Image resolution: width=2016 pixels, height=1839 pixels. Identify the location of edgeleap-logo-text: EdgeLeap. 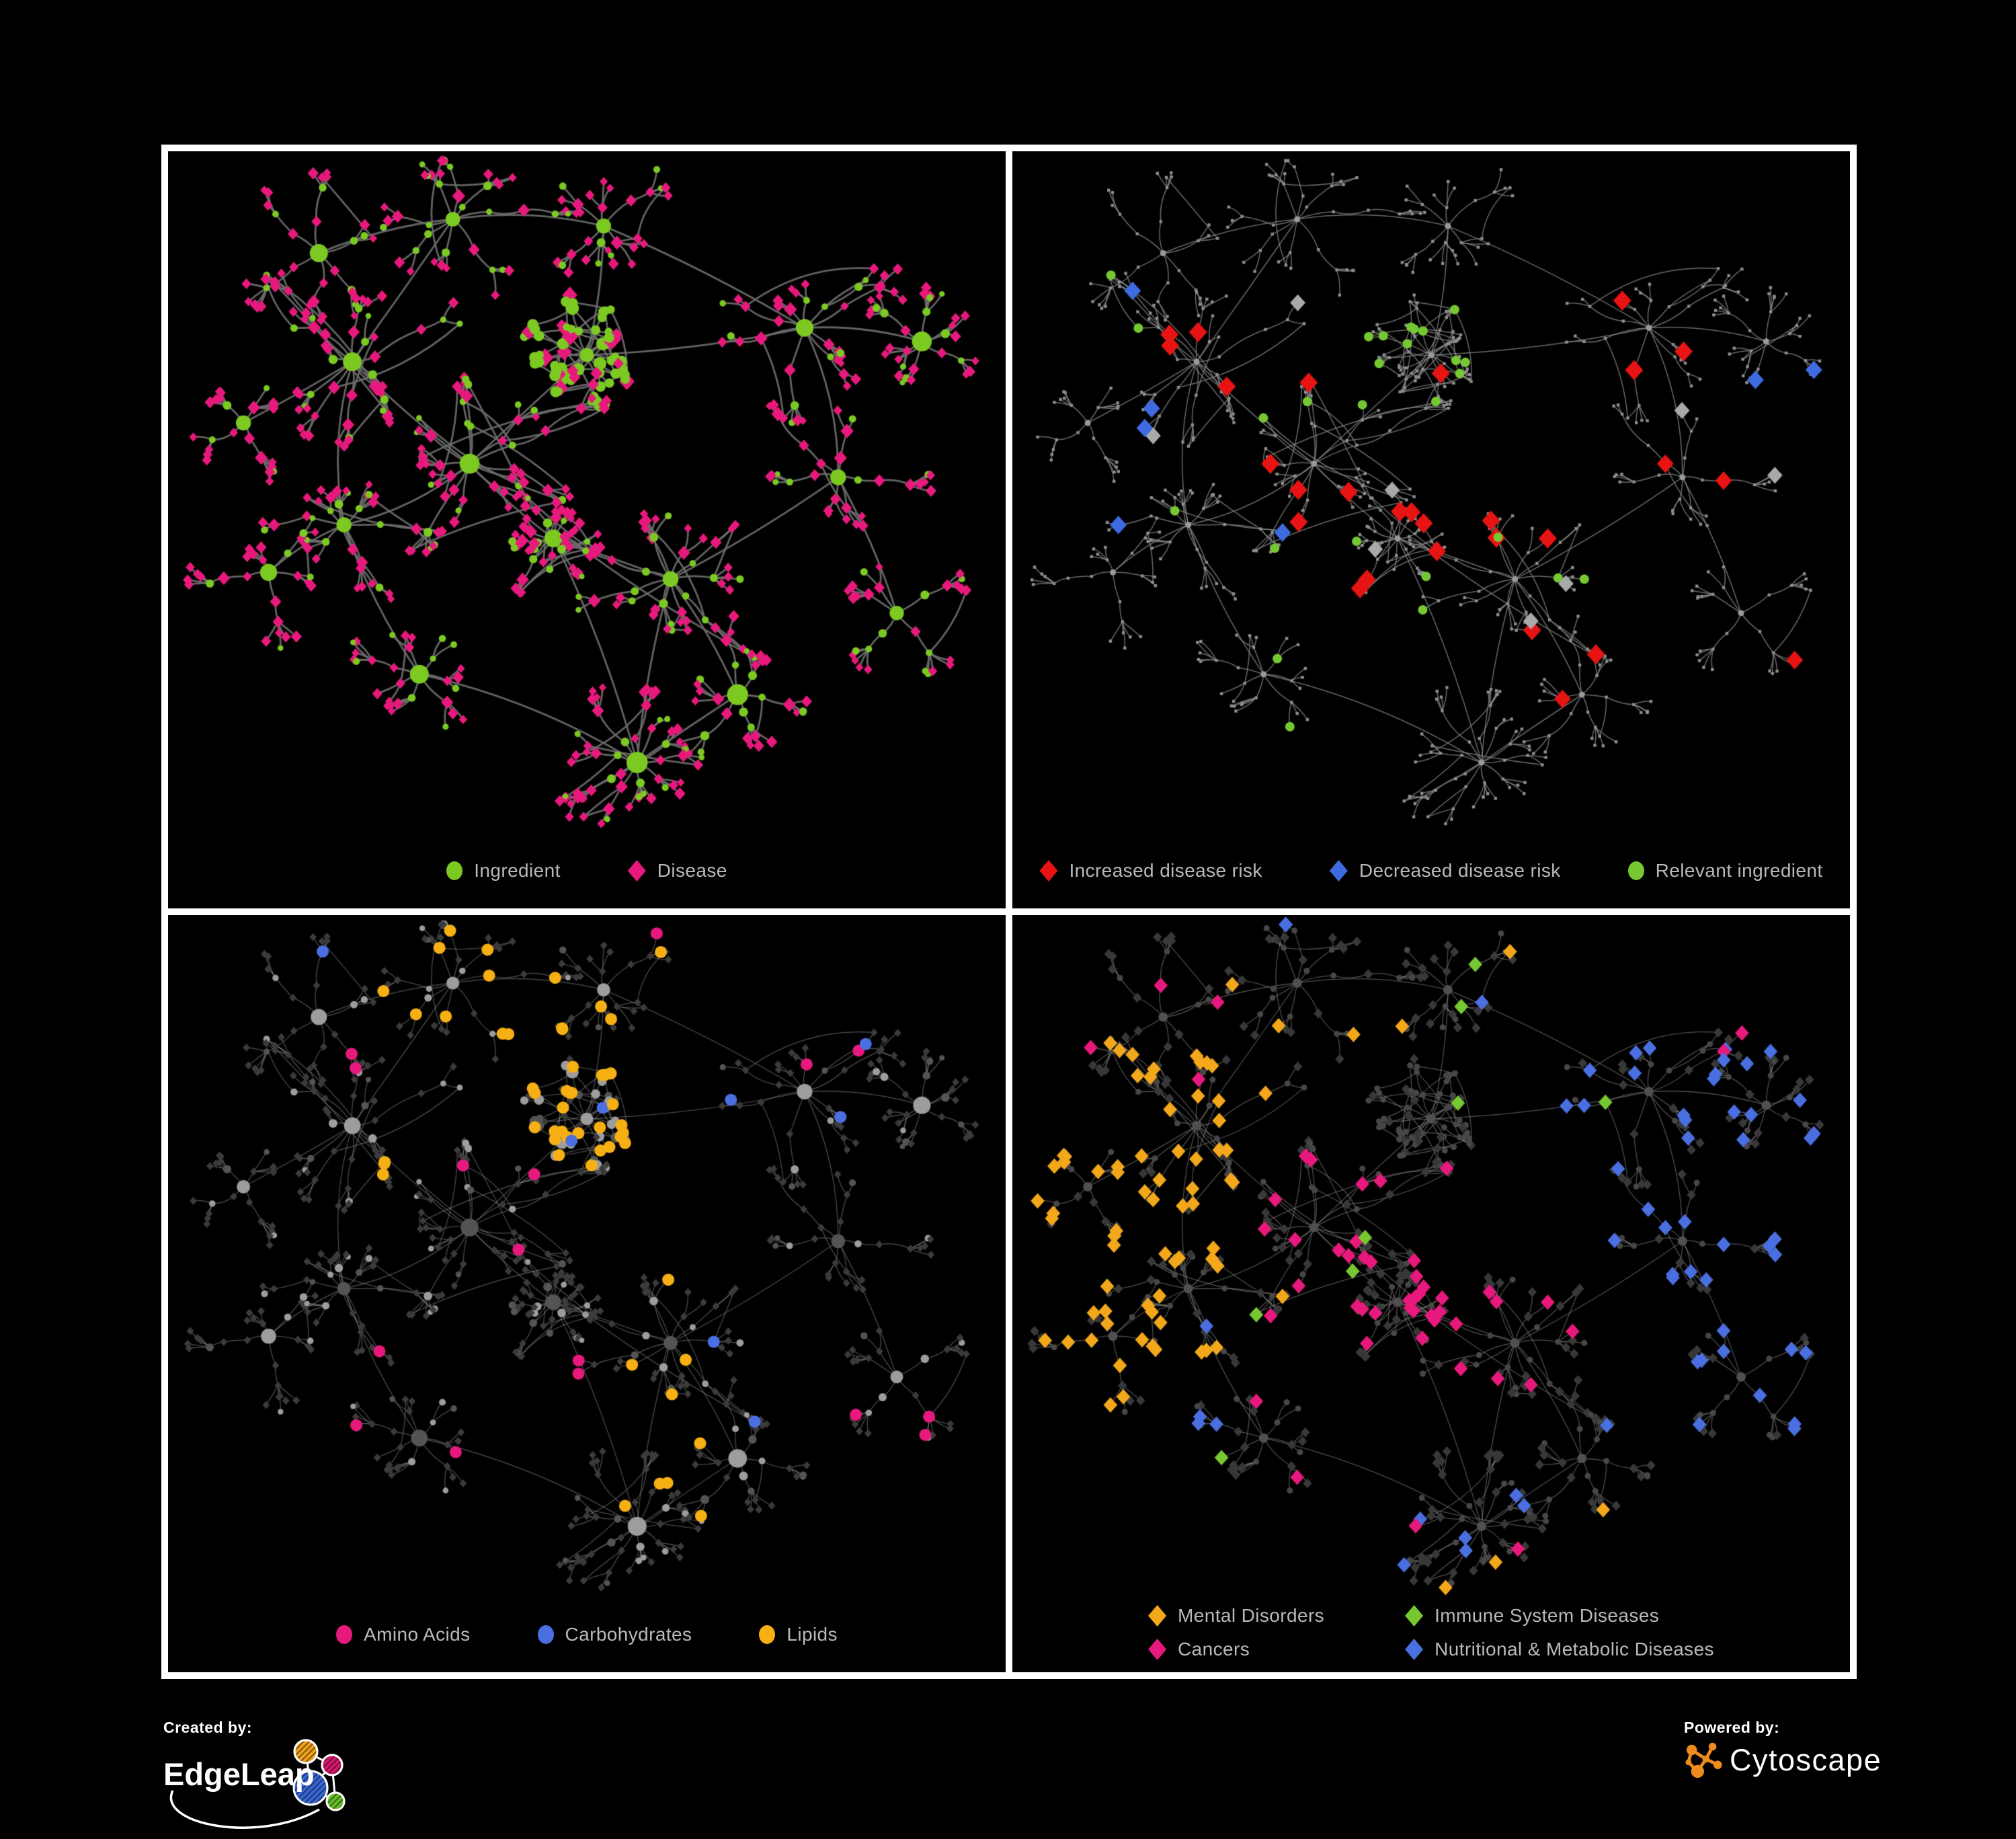
(239, 1774).